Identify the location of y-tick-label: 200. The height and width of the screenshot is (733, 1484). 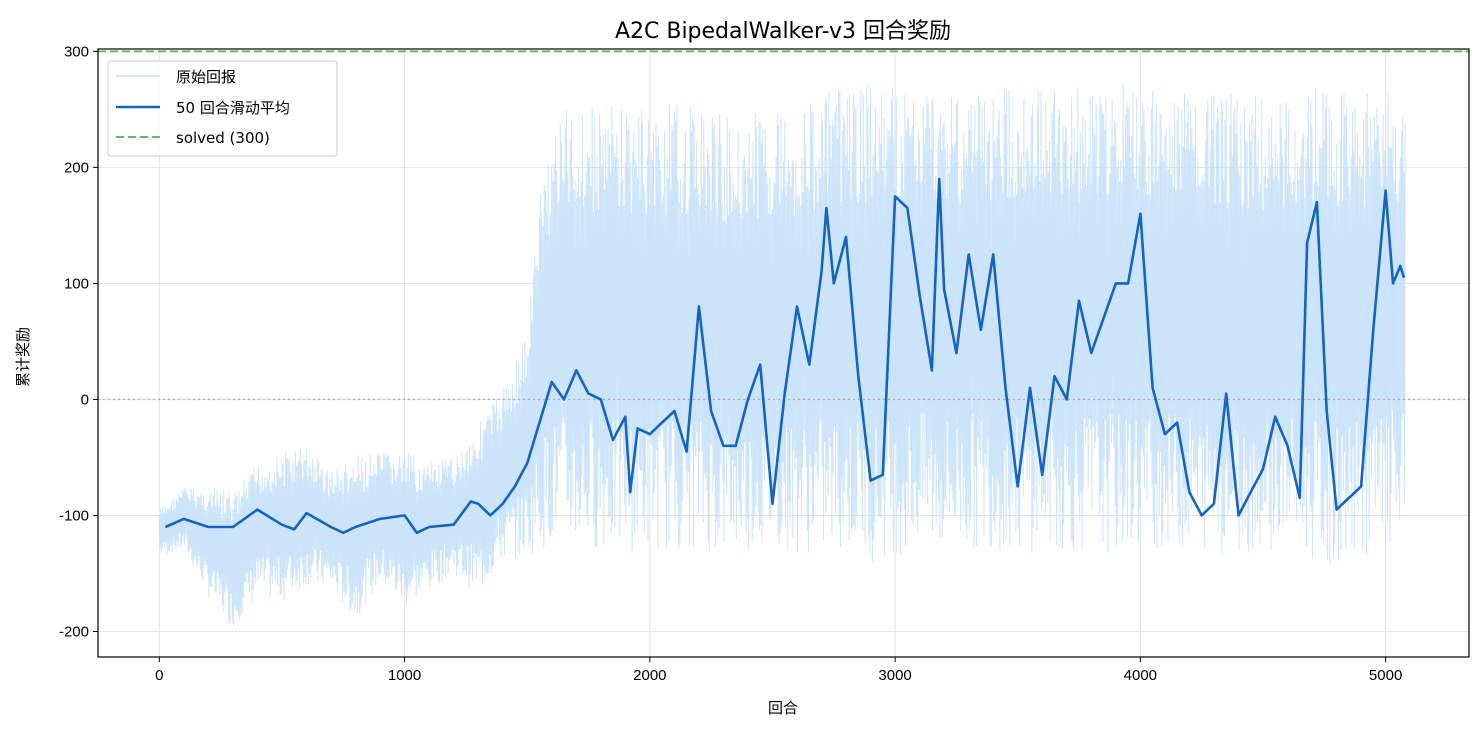
(76, 167).